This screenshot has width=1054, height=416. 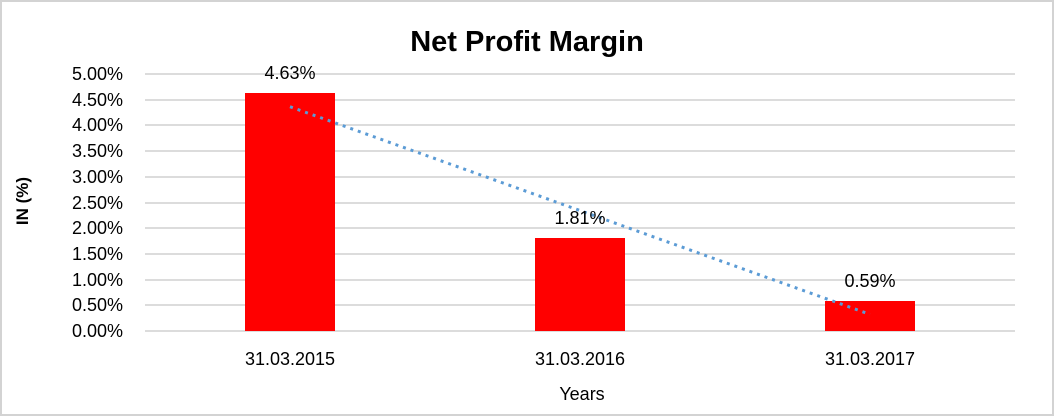 What do you see at coordinates (580, 217) in the screenshot?
I see `bar-data-label: 1.81%` at bounding box center [580, 217].